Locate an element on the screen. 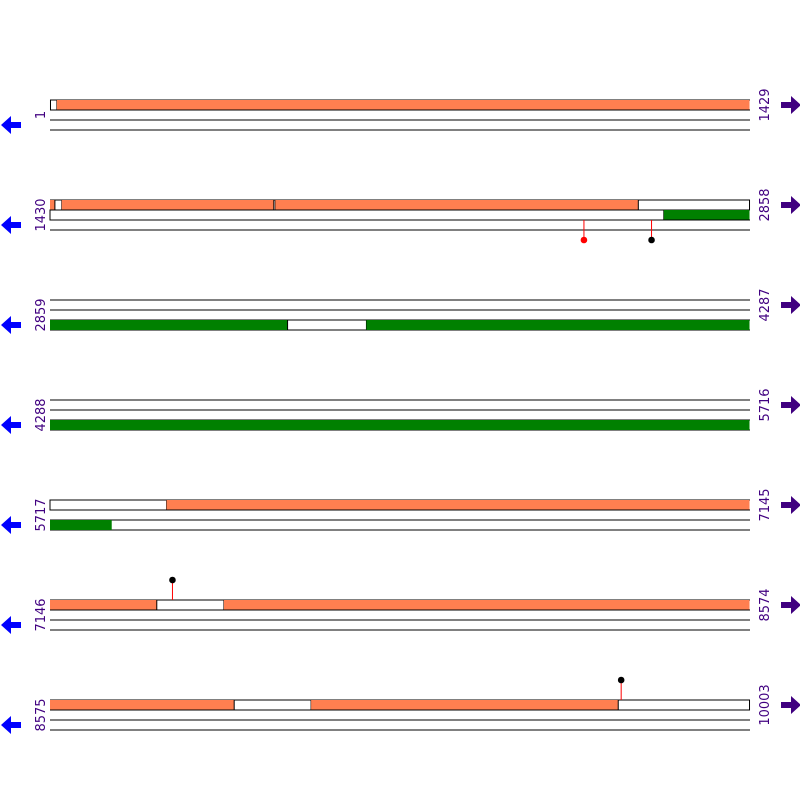 This screenshot has height=800, width=800. start-coordinate: 1 is located at coordinates (41, 115).